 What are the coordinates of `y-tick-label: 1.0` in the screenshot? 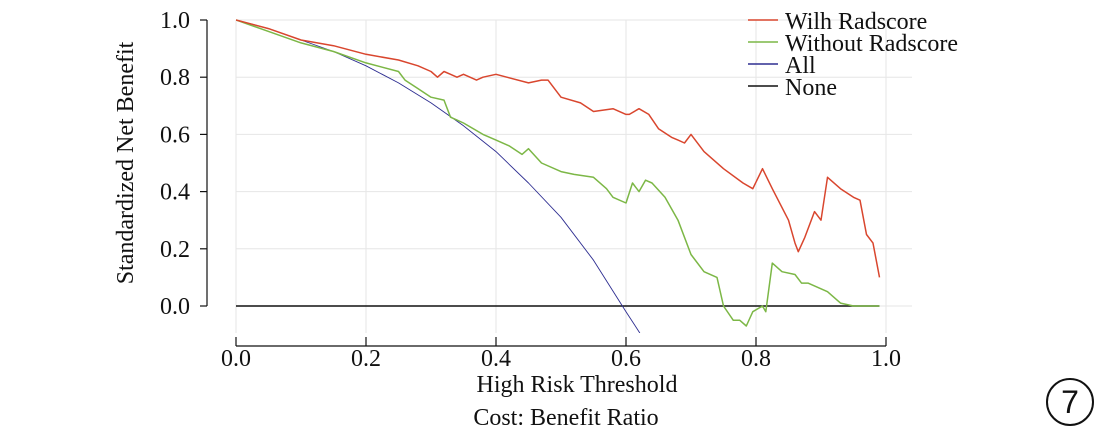 It's located at (175, 21).